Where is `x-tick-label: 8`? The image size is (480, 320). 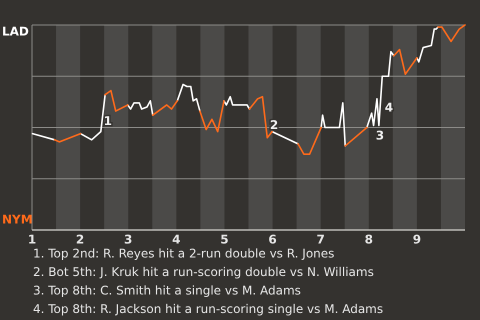
x-tick-label: 8 is located at coordinates (368, 239).